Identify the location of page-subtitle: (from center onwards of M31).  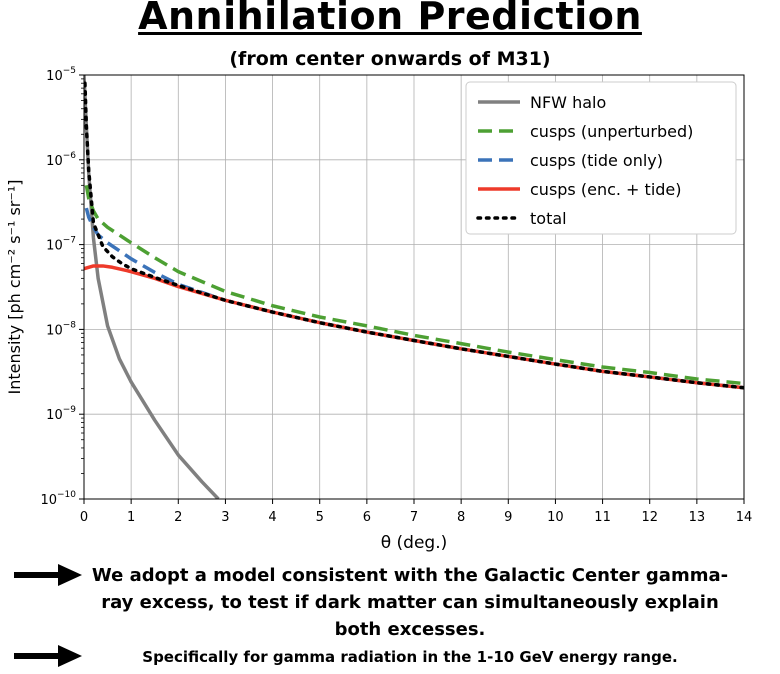
(390, 59).